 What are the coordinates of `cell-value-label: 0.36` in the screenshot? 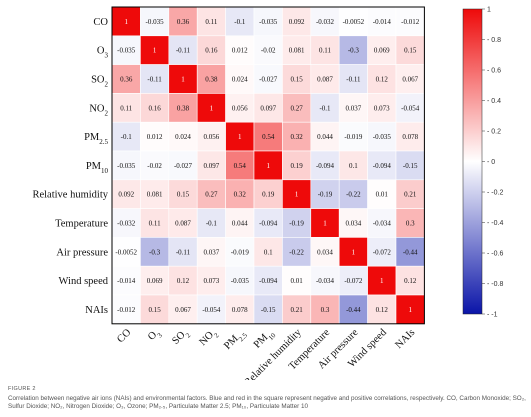 It's located at (126, 80).